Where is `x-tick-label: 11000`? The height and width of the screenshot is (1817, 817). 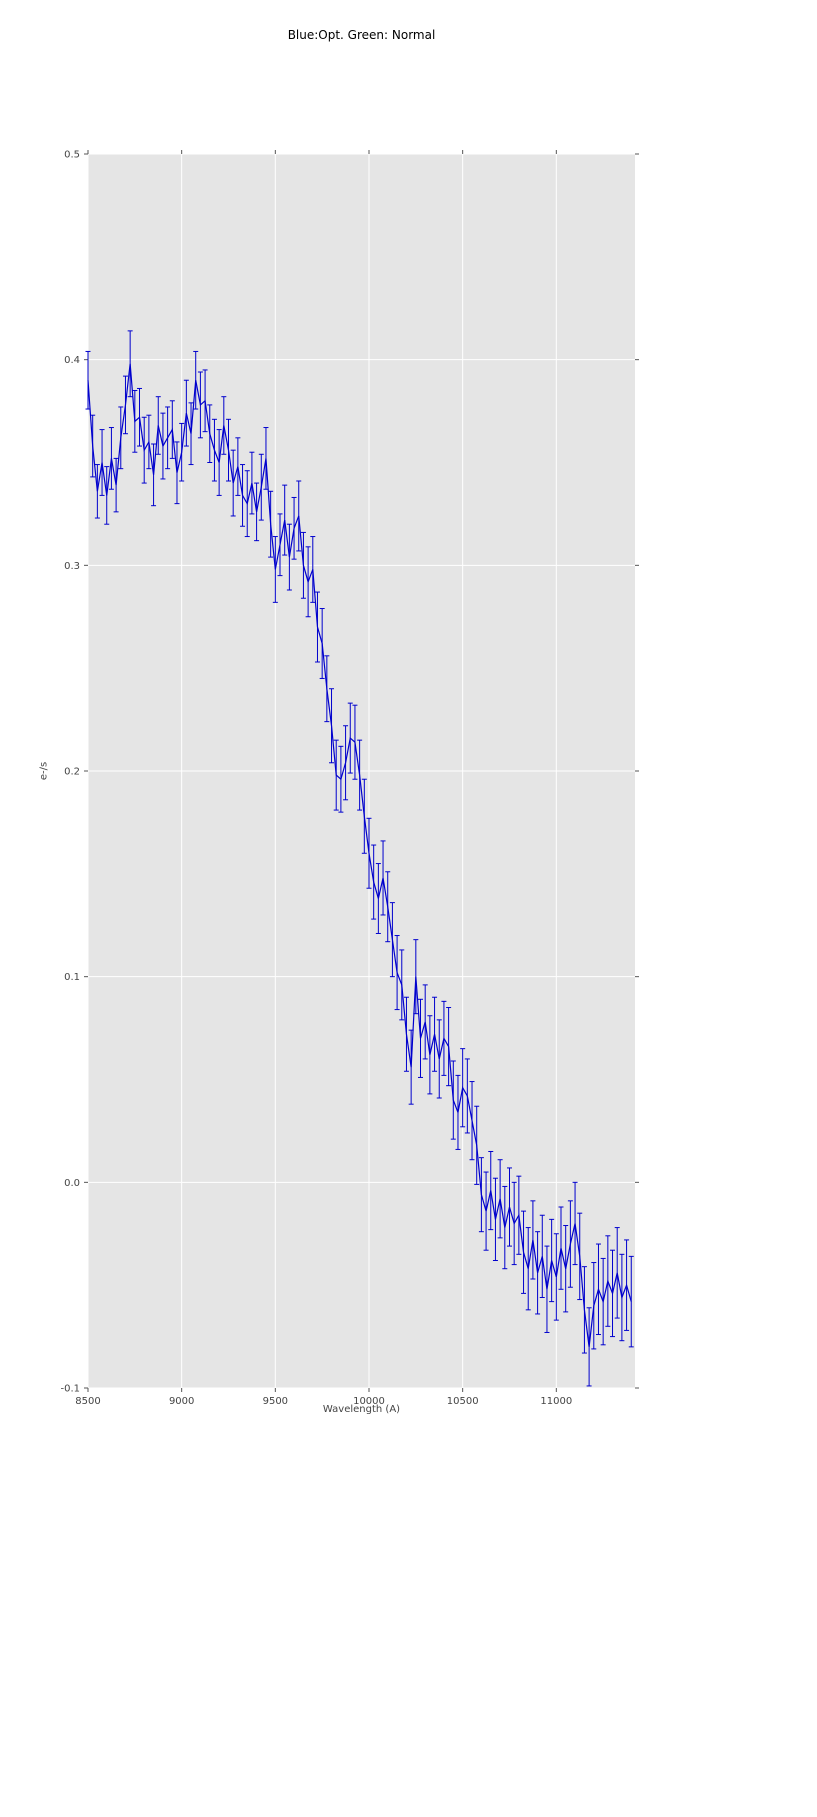 x-tick-label: 11000 is located at coordinates (556, 1401).